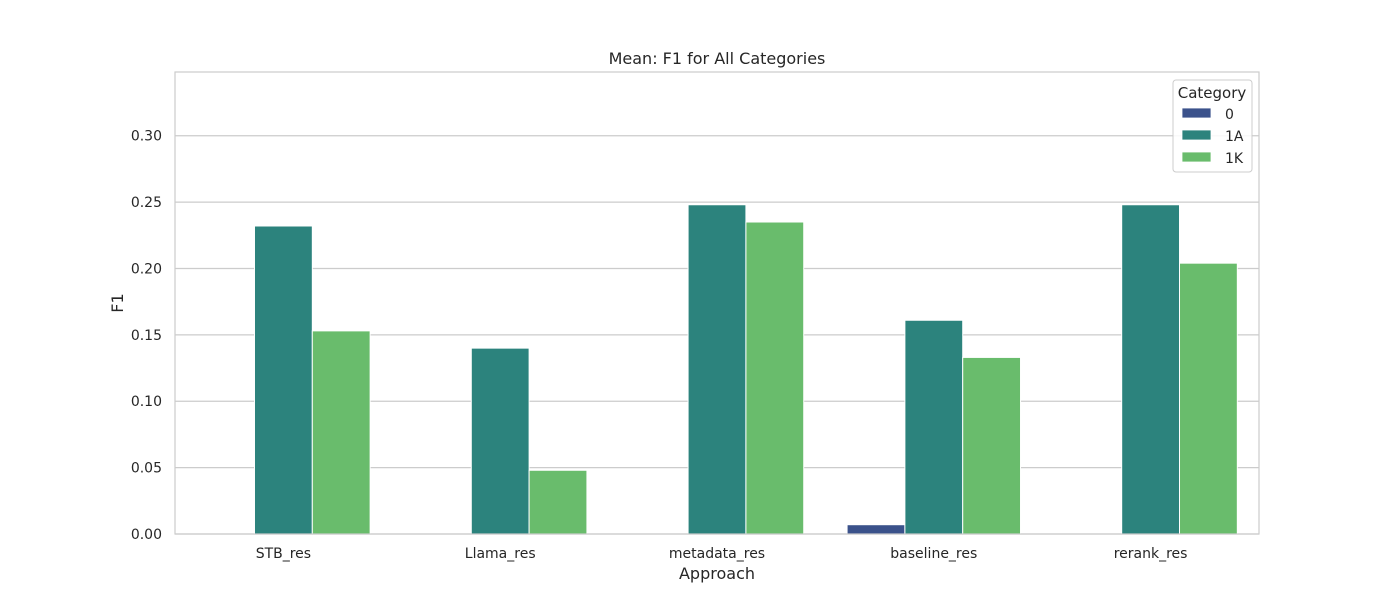 This screenshot has width=1400, height=600. I want to click on bar-1A-baseline_res, so click(934, 427).